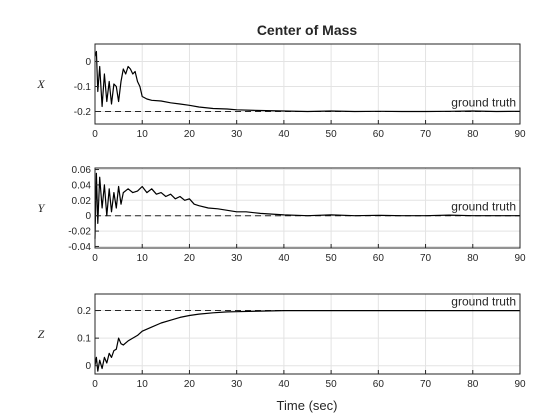 The width and height of the screenshot is (560, 420). Describe the element at coordinates (84, 311) in the screenshot. I see `y-tick-label: 0.2` at that location.